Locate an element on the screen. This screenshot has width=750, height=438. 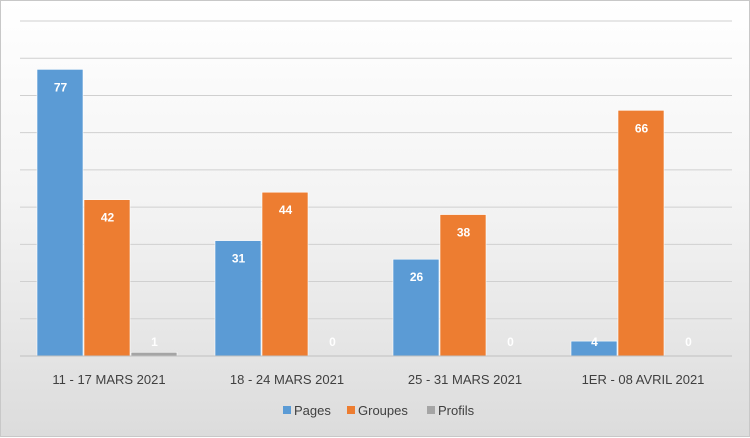
data-label: 38 is located at coordinates (464, 233).